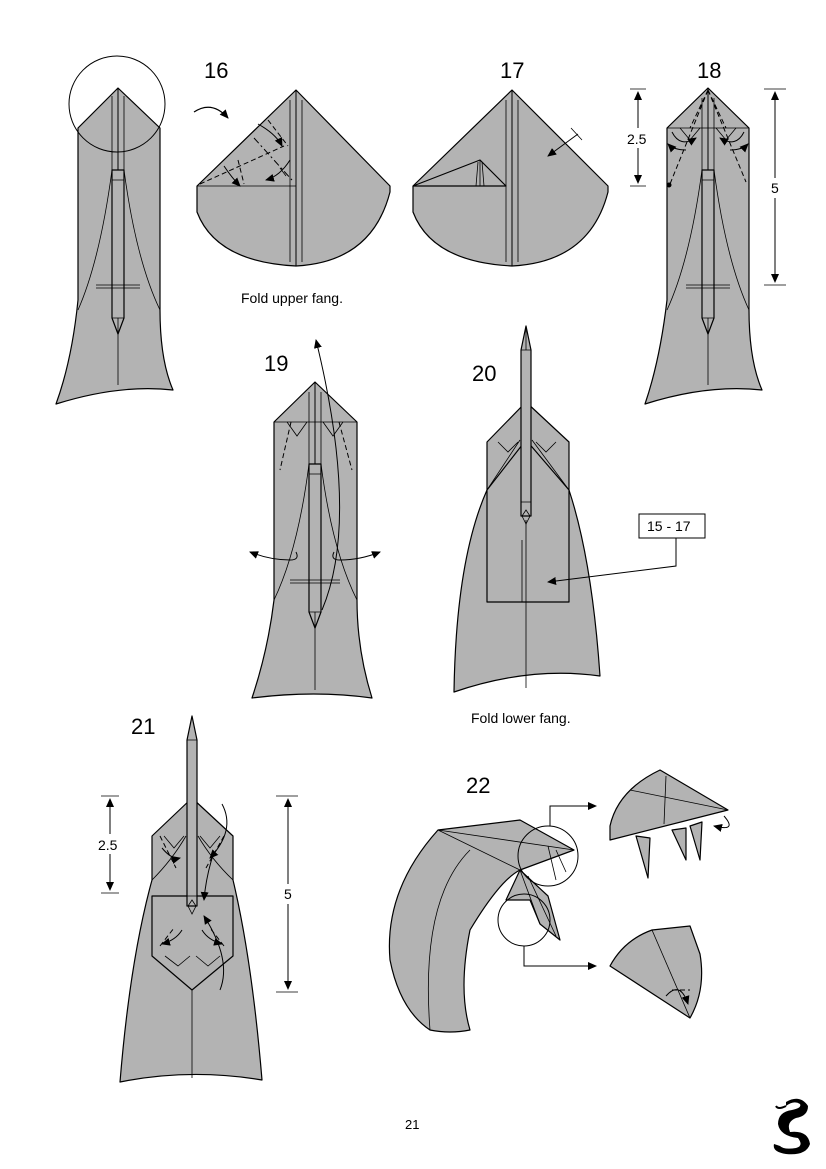 The height and width of the screenshot is (1169, 826). What do you see at coordinates (579, 509) in the screenshot?
I see `diagram-step-20: 15 - 17 20` at bounding box center [579, 509].